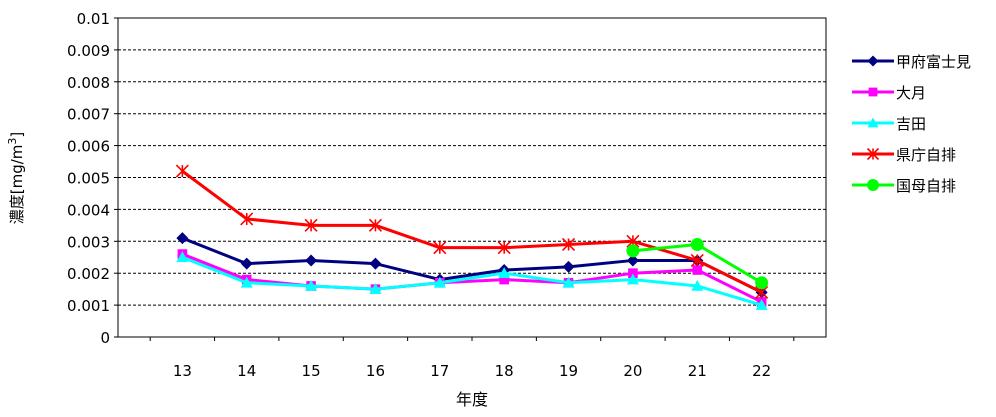 The height and width of the screenshot is (417, 996). What do you see at coordinates (632, 371) in the screenshot?
I see `x-tick-label: 20` at bounding box center [632, 371].